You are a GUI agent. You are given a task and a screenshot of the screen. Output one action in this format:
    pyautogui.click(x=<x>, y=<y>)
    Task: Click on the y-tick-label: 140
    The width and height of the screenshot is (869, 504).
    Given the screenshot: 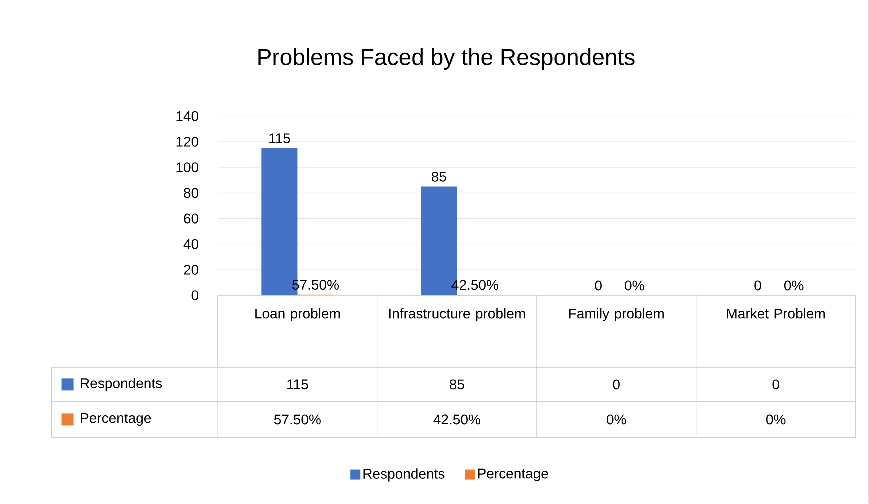 What is the action you would take?
    pyautogui.click(x=187, y=117)
    